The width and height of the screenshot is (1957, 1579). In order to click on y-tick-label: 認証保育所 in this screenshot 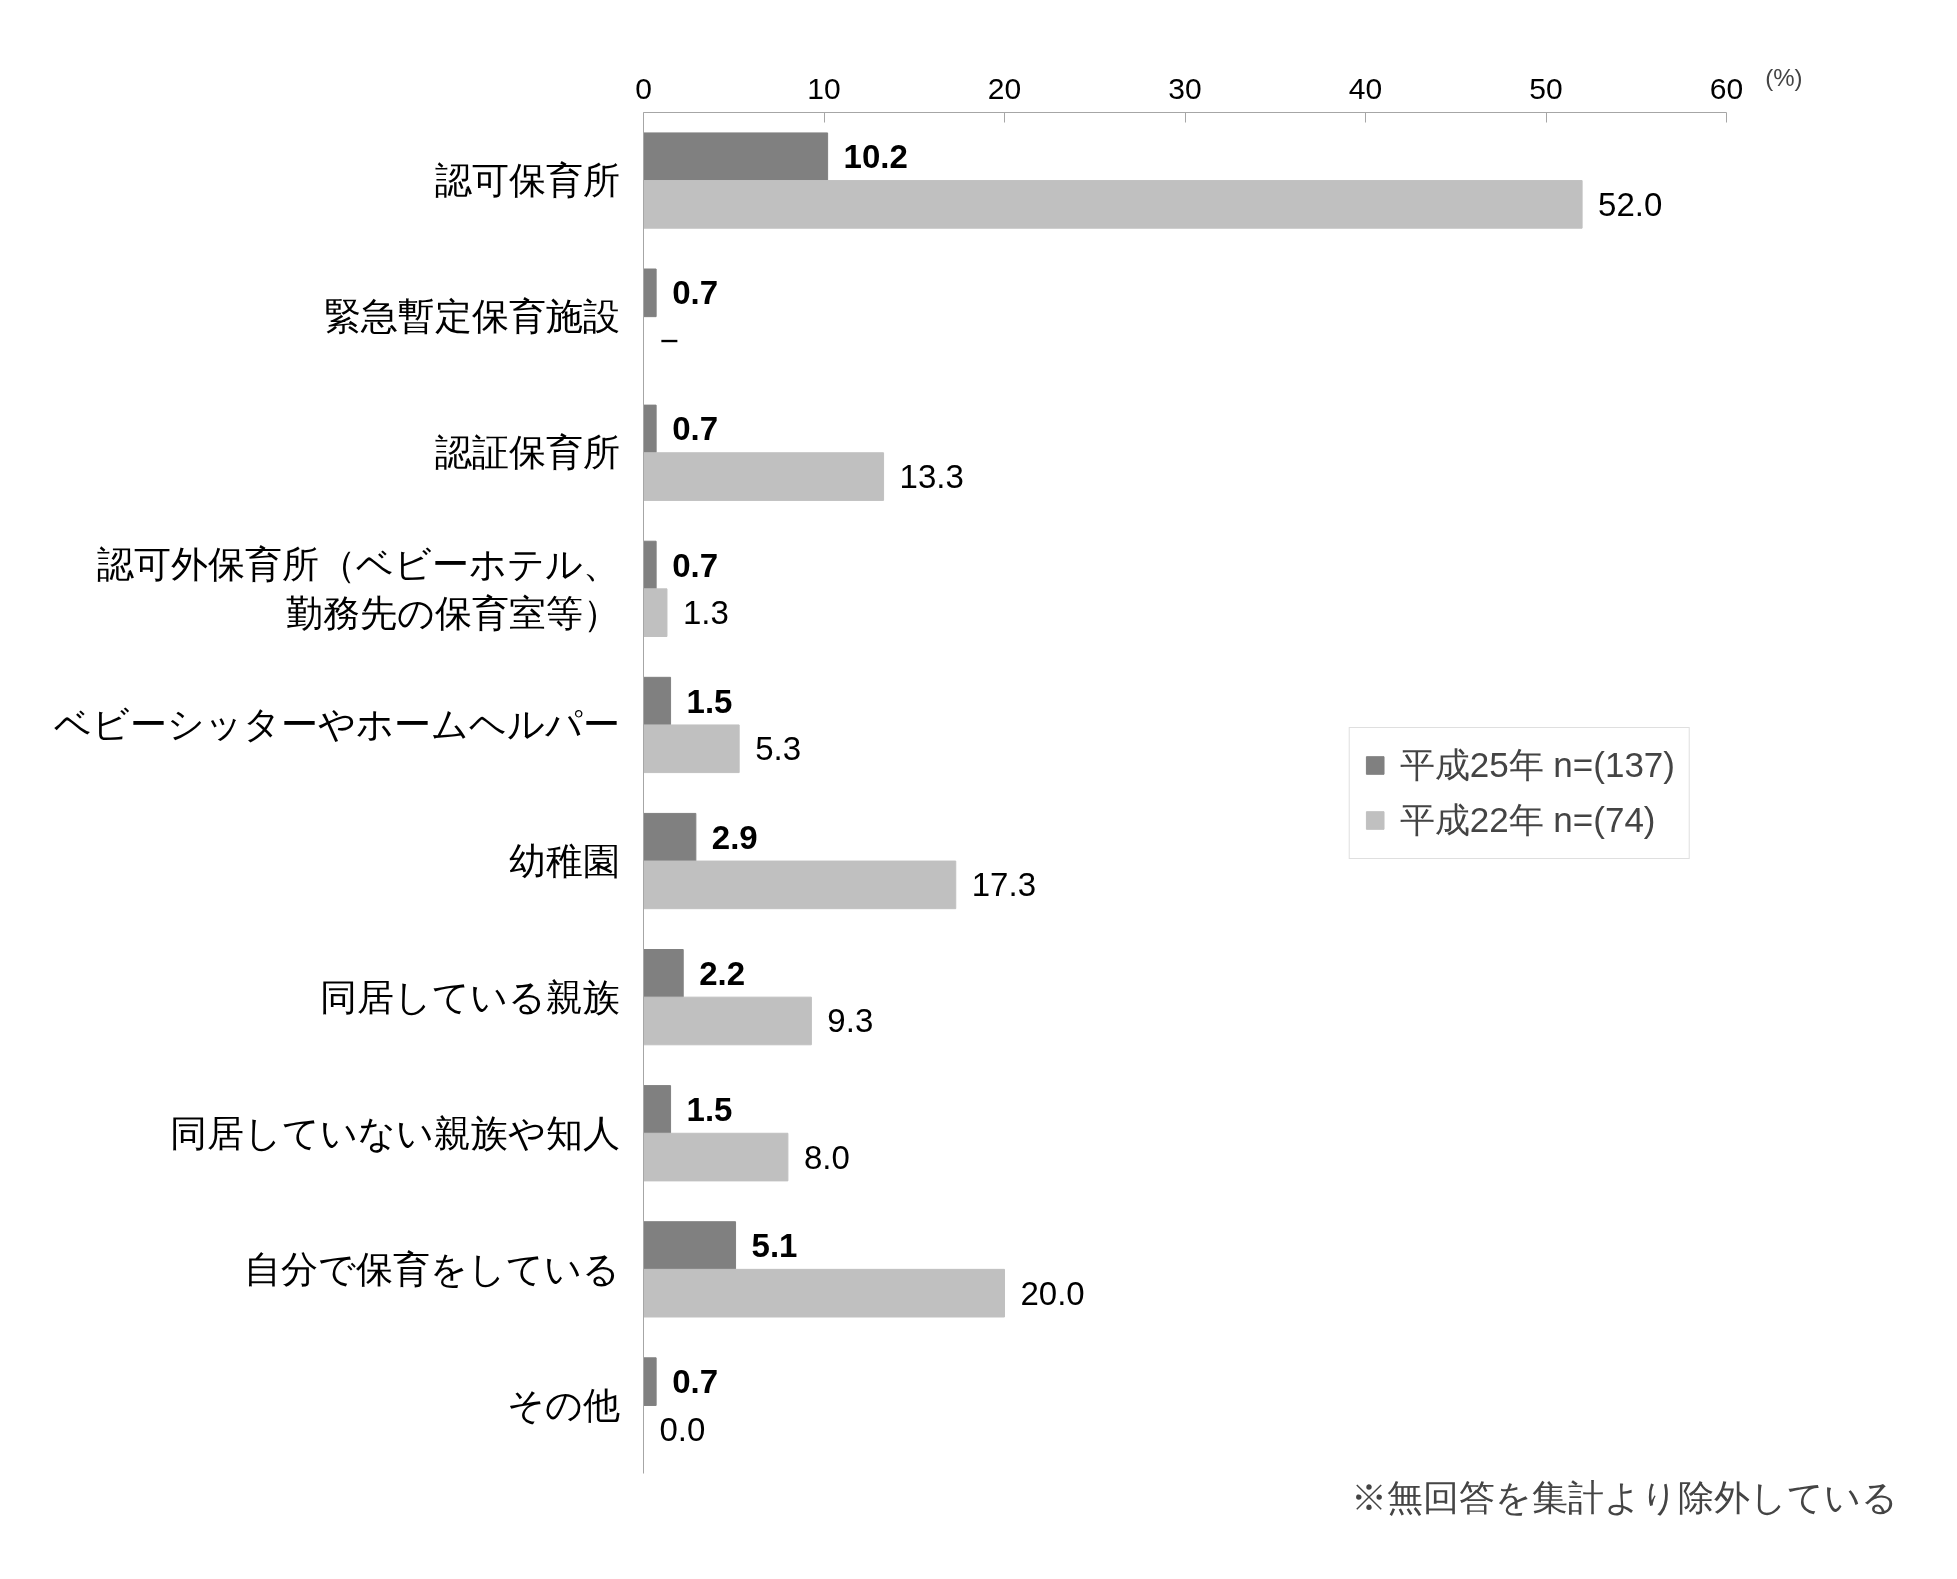, I will do `click(527, 453)`.